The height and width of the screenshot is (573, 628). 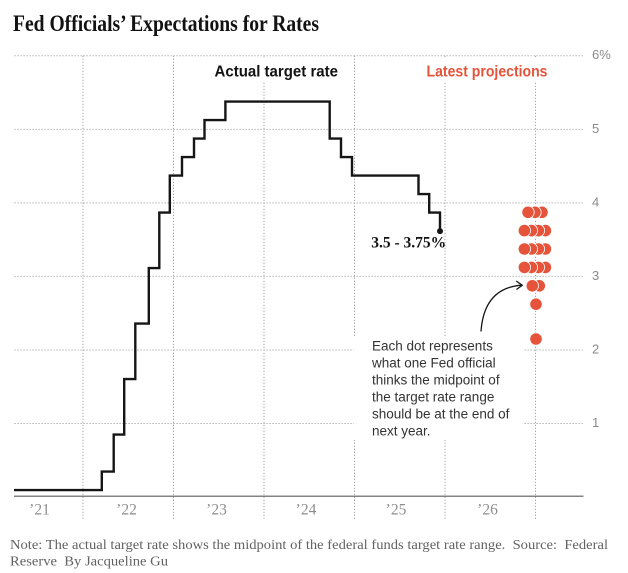 What do you see at coordinates (595, 275) in the screenshot?
I see `svg-text: 3` at bounding box center [595, 275].